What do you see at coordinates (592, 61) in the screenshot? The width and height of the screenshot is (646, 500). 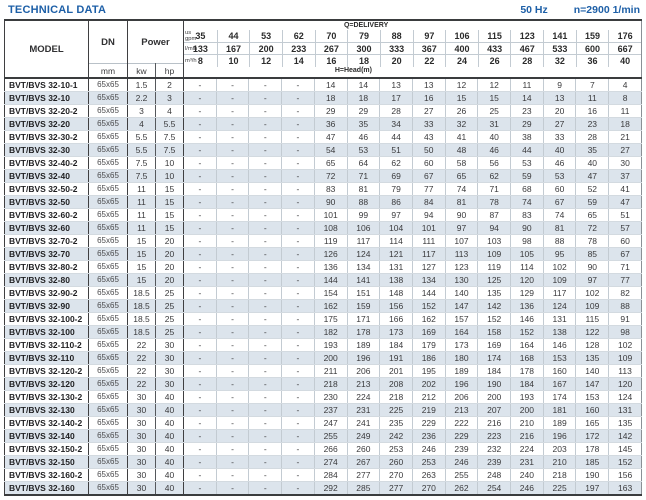 I see `delivery-m3-h-value: 36` at bounding box center [592, 61].